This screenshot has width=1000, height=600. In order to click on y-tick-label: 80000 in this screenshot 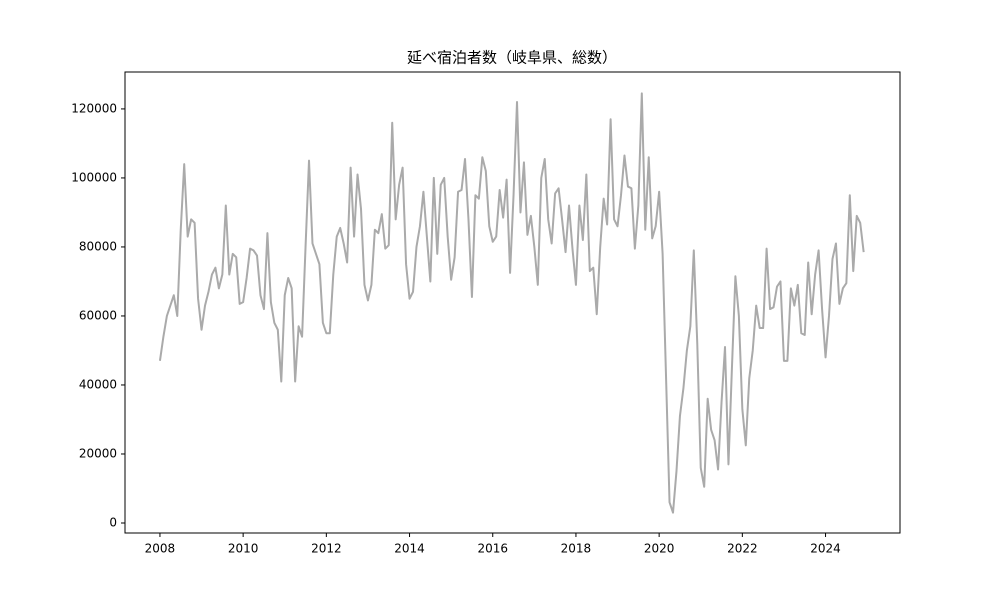, I will do `click(98, 246)`.